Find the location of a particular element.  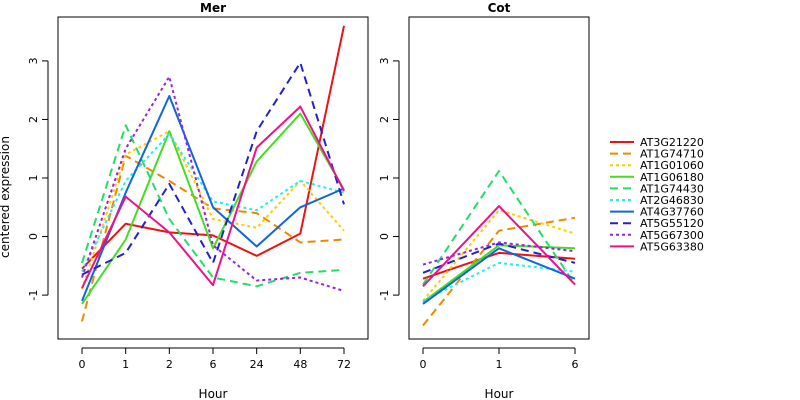

x-tick-label: 48 is located at coordinates (300, 364).